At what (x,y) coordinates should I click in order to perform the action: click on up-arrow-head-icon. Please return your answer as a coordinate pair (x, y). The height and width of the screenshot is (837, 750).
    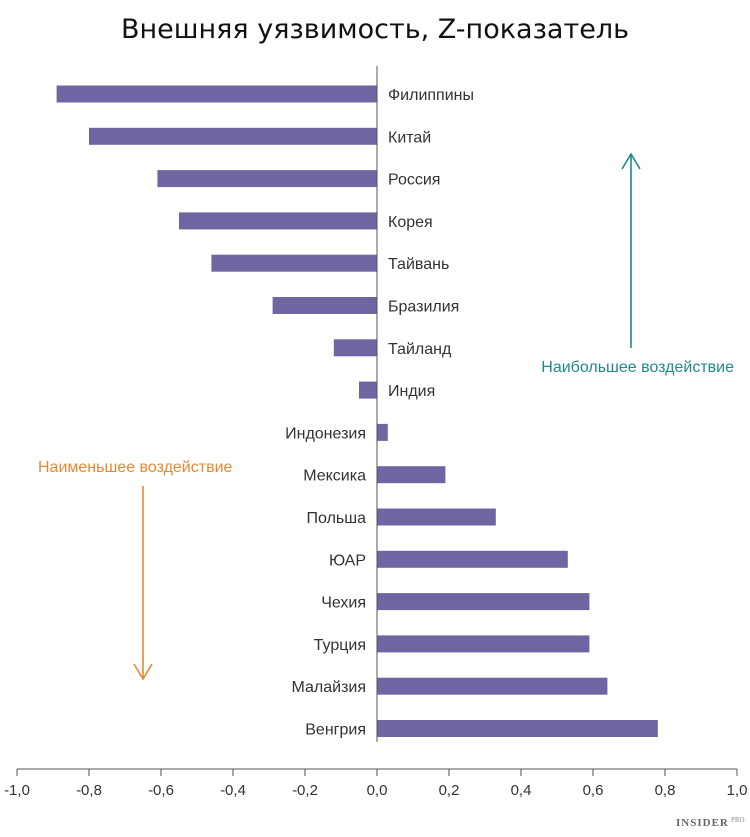
    Looking at the image, I should click on (631, 161).